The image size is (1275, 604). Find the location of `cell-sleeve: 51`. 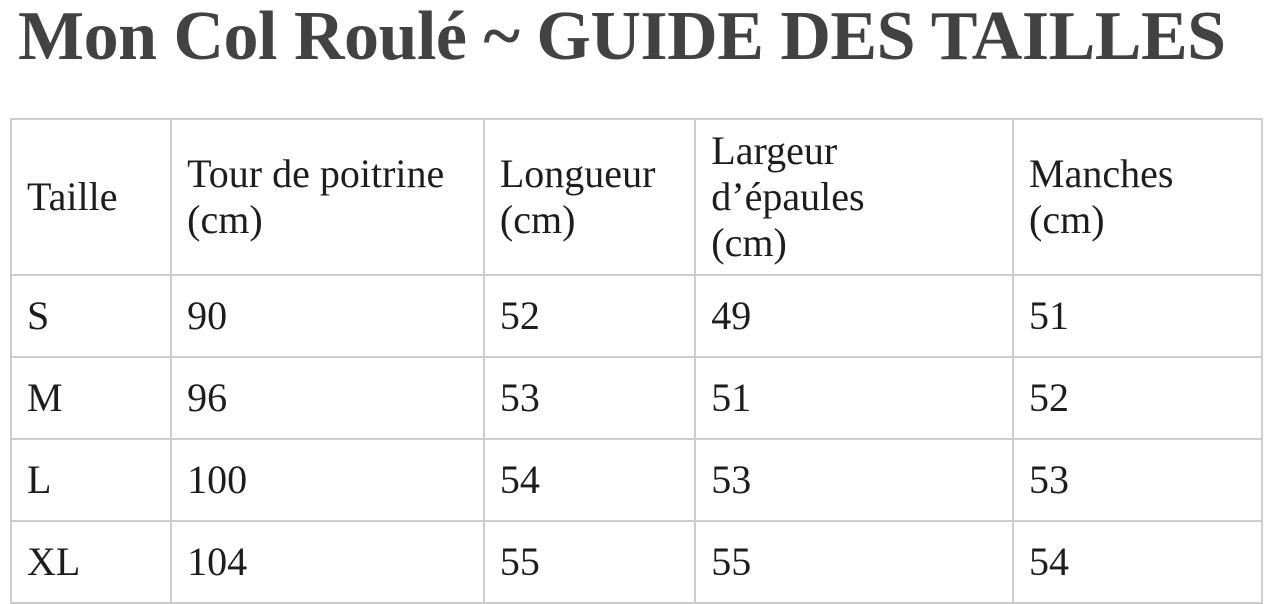

cell-sleeve: 51 is located at coordinates (1137, 316).